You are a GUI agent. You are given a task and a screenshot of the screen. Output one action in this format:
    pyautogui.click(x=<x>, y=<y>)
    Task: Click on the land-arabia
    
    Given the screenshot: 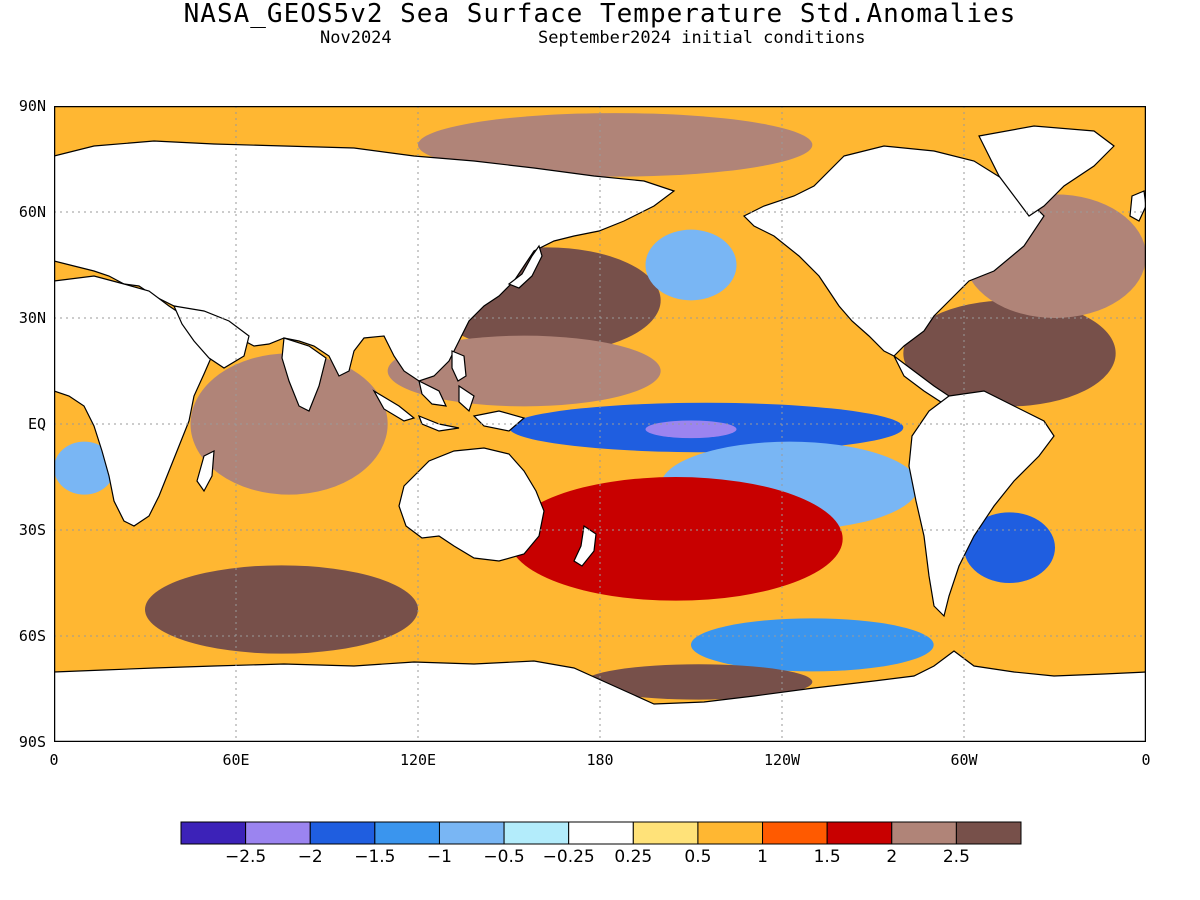 What is the action you would take?
    pyautogui.click(x=211, y=337)
    